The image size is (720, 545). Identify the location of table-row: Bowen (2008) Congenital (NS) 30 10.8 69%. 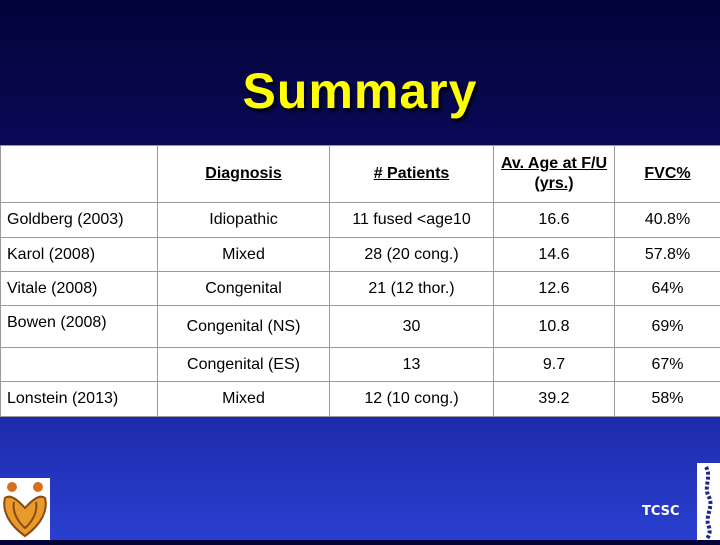
(360, 327).